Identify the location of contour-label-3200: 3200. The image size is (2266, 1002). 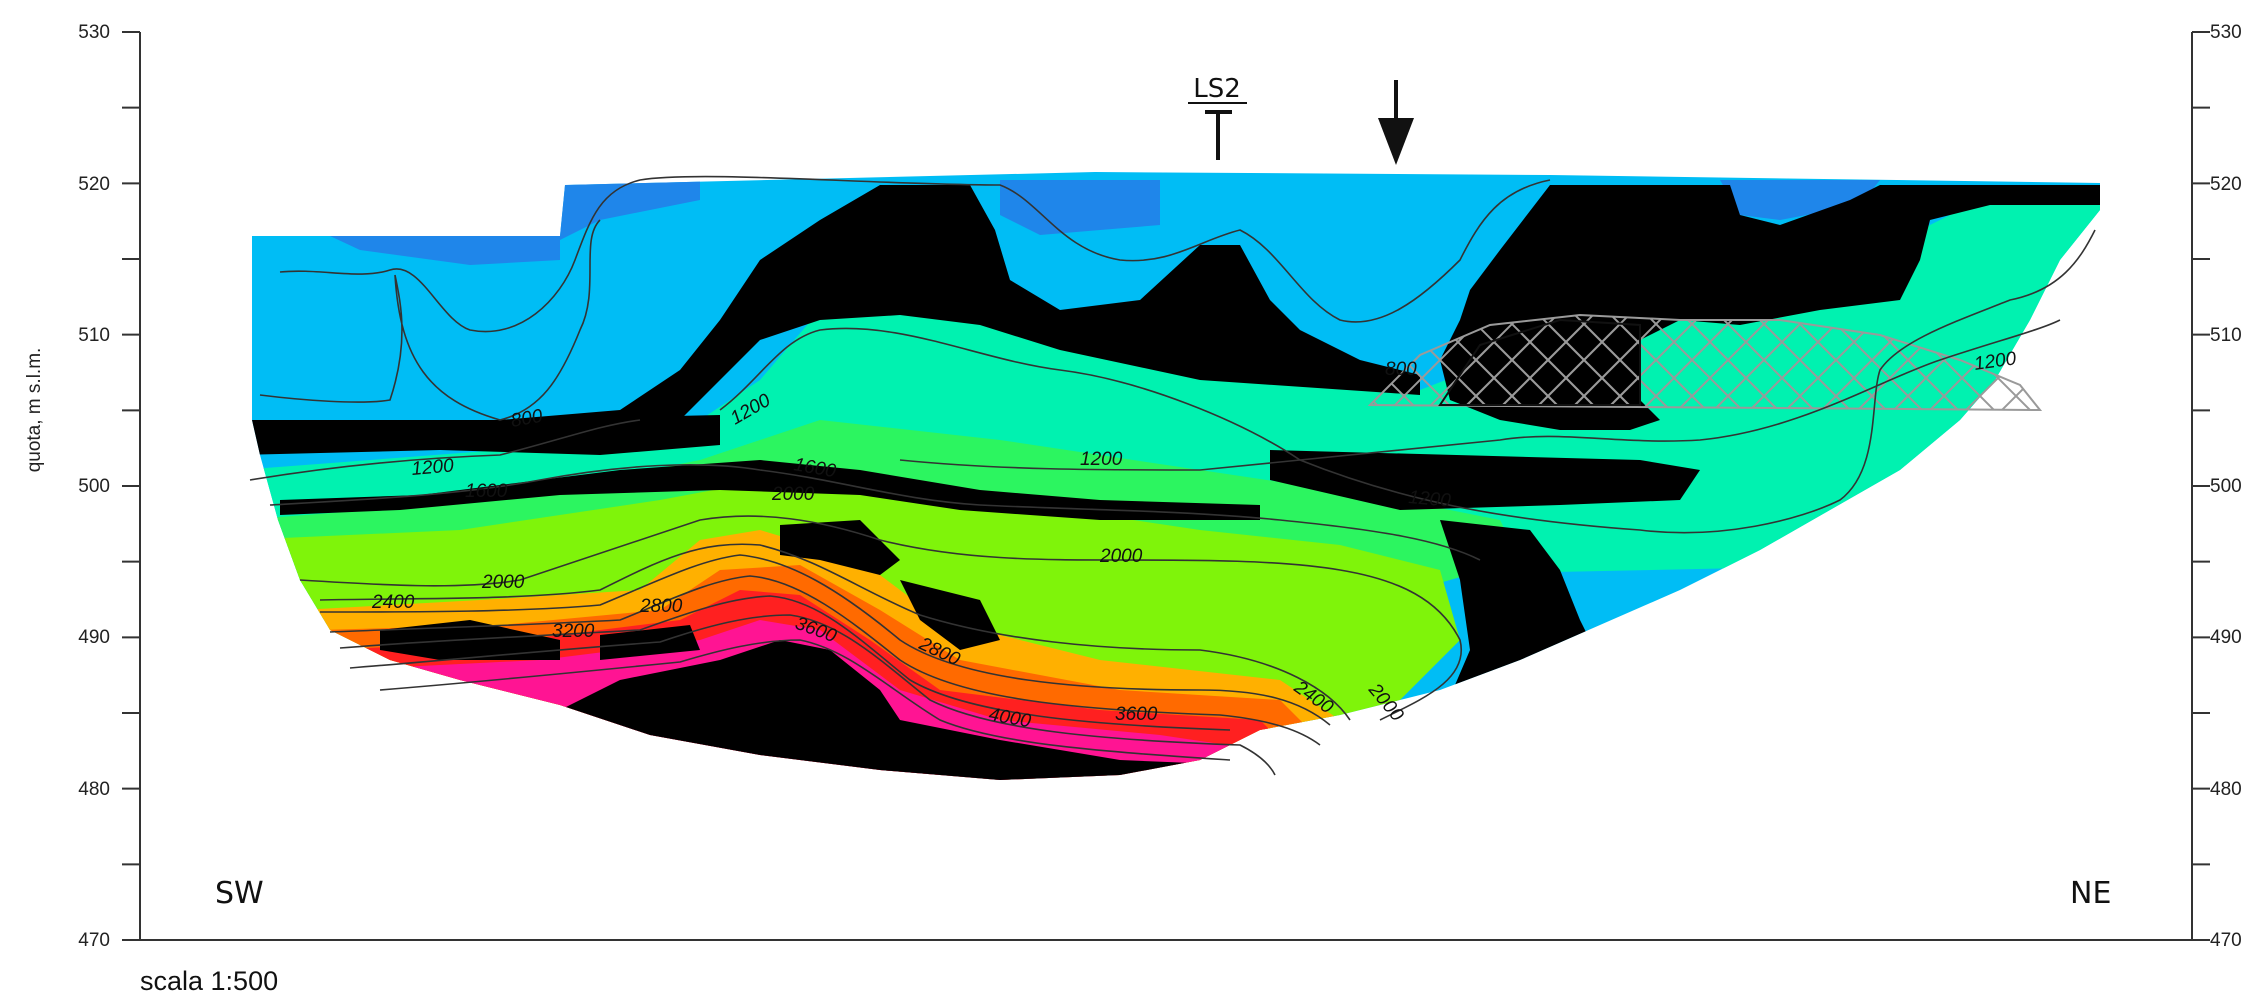
(573, 631).